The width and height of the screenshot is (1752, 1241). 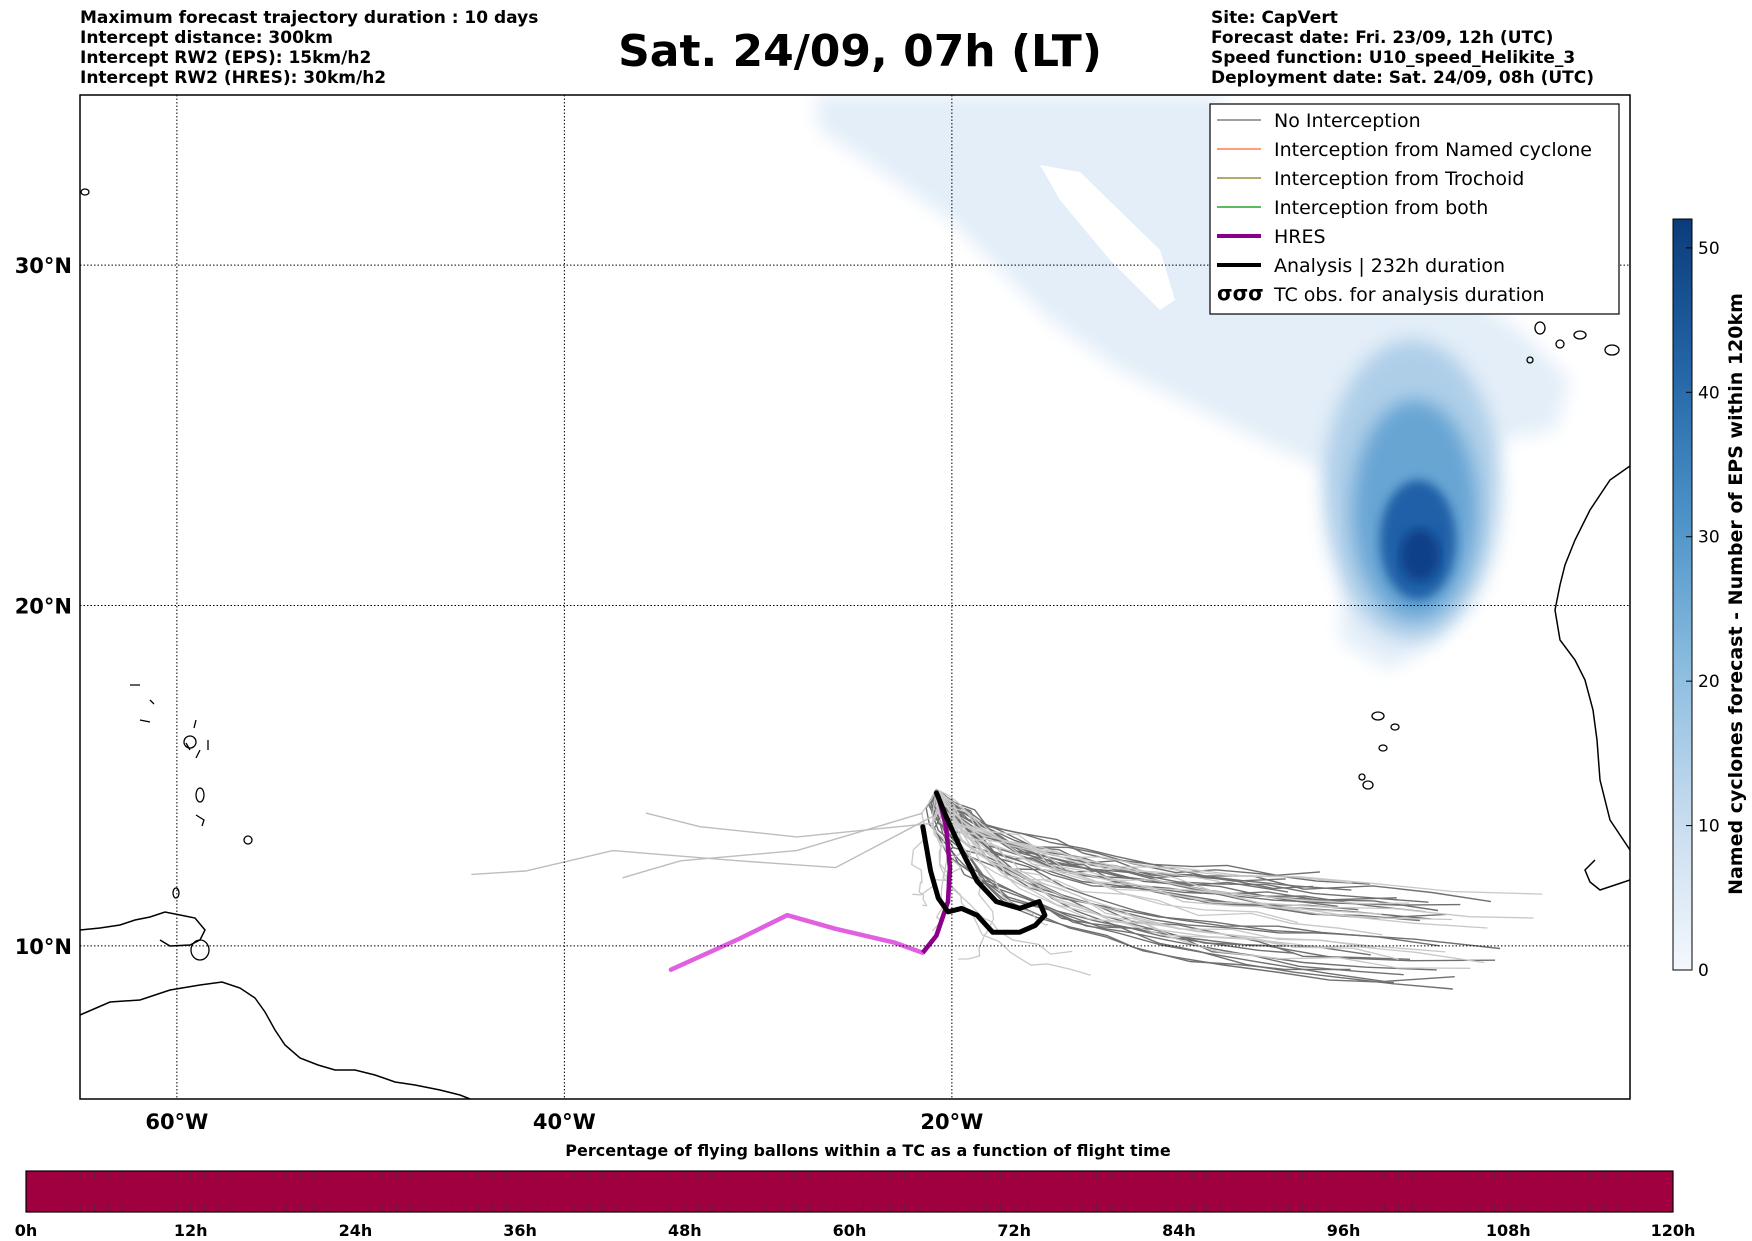 What do you see at coordinates (176, 893) in the screenshot?
I see `island-grenada` at bounding box center [176, 893].